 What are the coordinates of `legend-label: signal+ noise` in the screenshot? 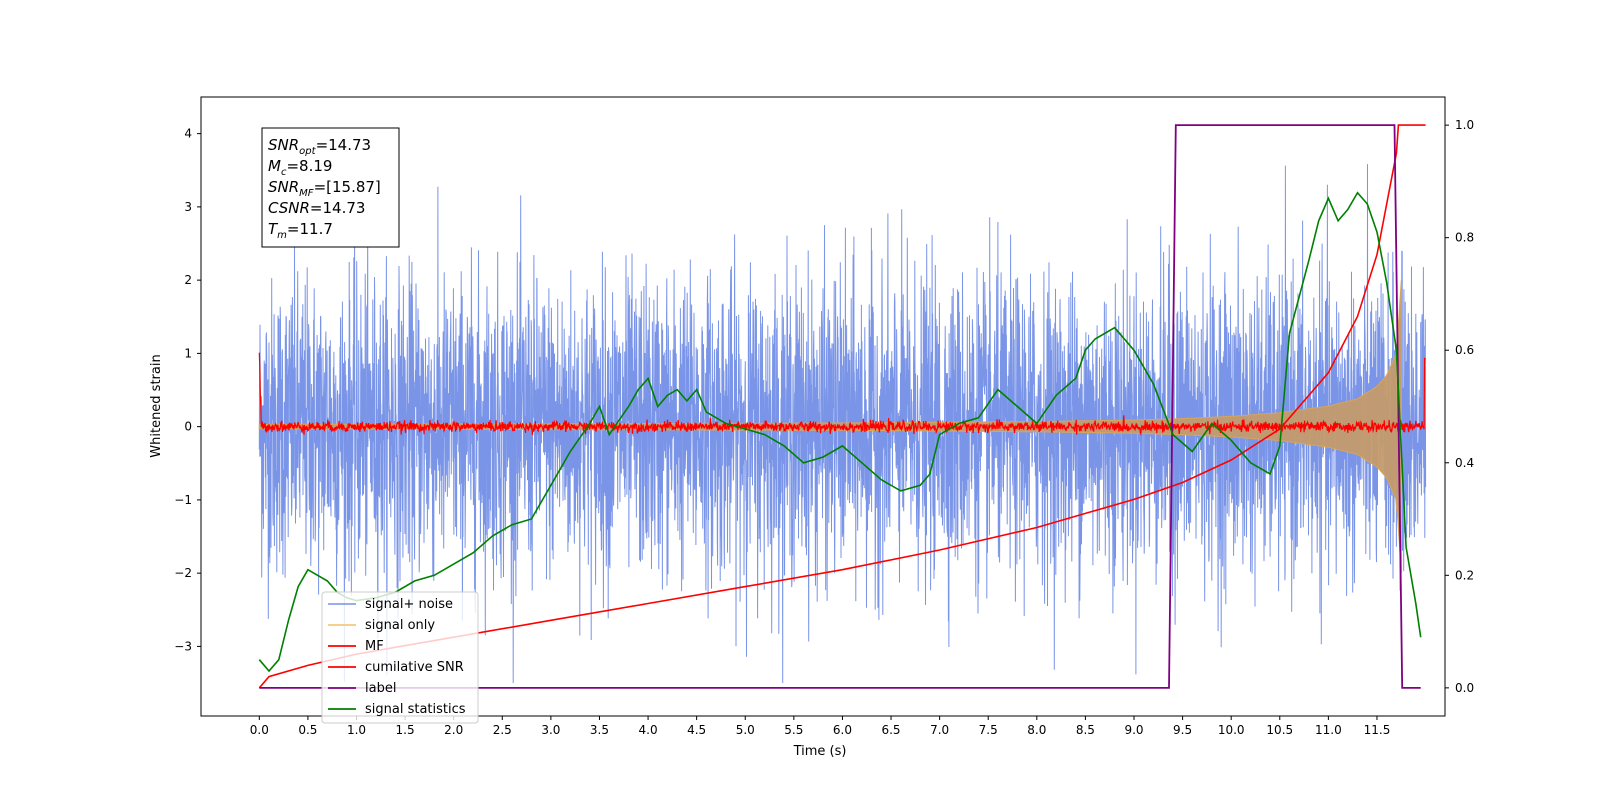 It's located at (409, 604).